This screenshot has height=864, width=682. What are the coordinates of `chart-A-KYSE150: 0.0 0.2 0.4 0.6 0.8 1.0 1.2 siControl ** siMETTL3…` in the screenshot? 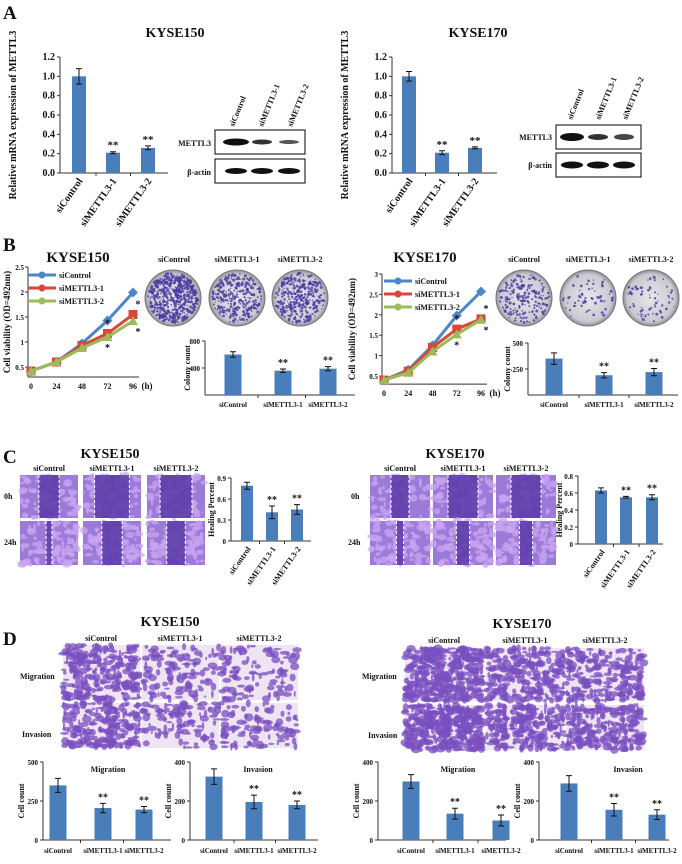 It's located at (106, 127).